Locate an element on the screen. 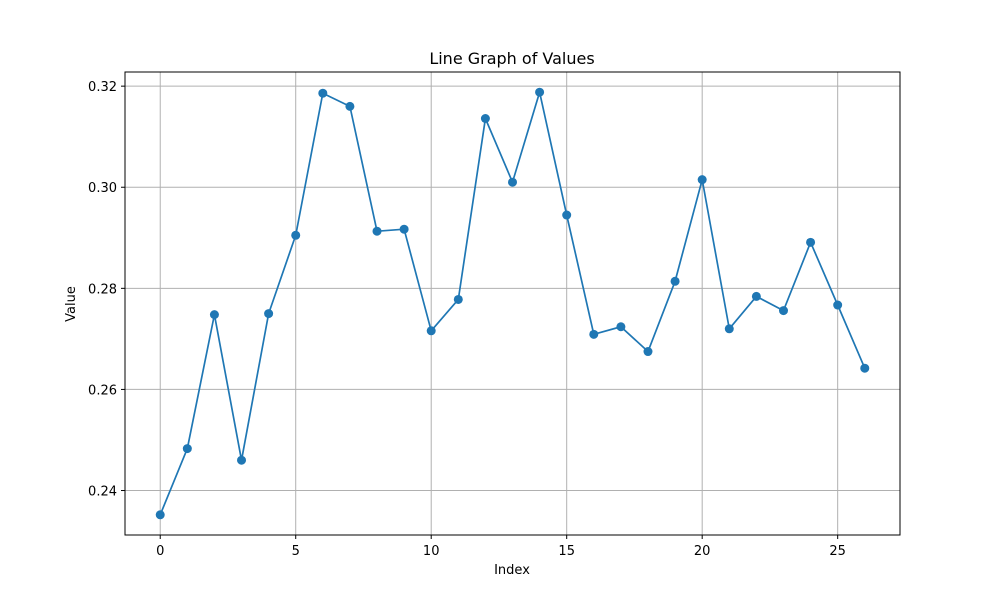 The width and height of the screenshot is (1000, 600). x-axis-label: Index is located at coordinates (512, 570).